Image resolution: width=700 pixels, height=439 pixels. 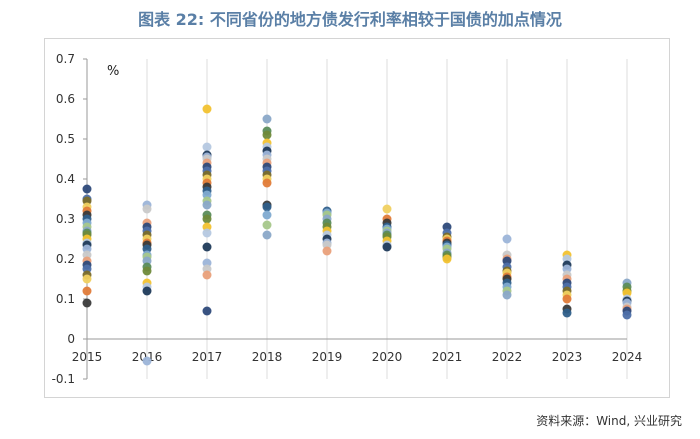 I want to click on y-tick-label: 0.2, so click(x=65, y=259).